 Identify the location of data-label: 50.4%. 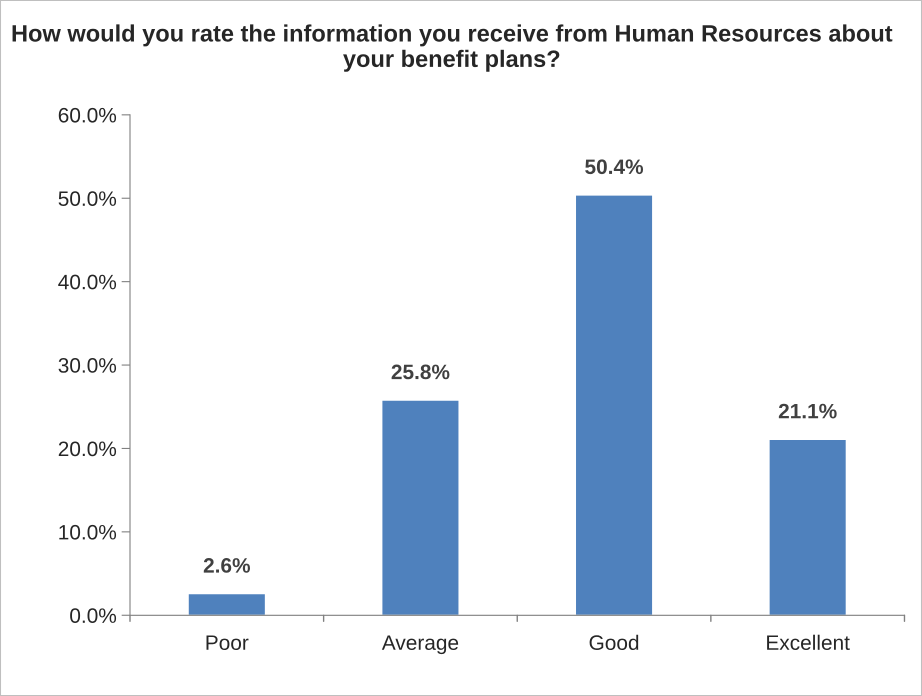
(614, 166).